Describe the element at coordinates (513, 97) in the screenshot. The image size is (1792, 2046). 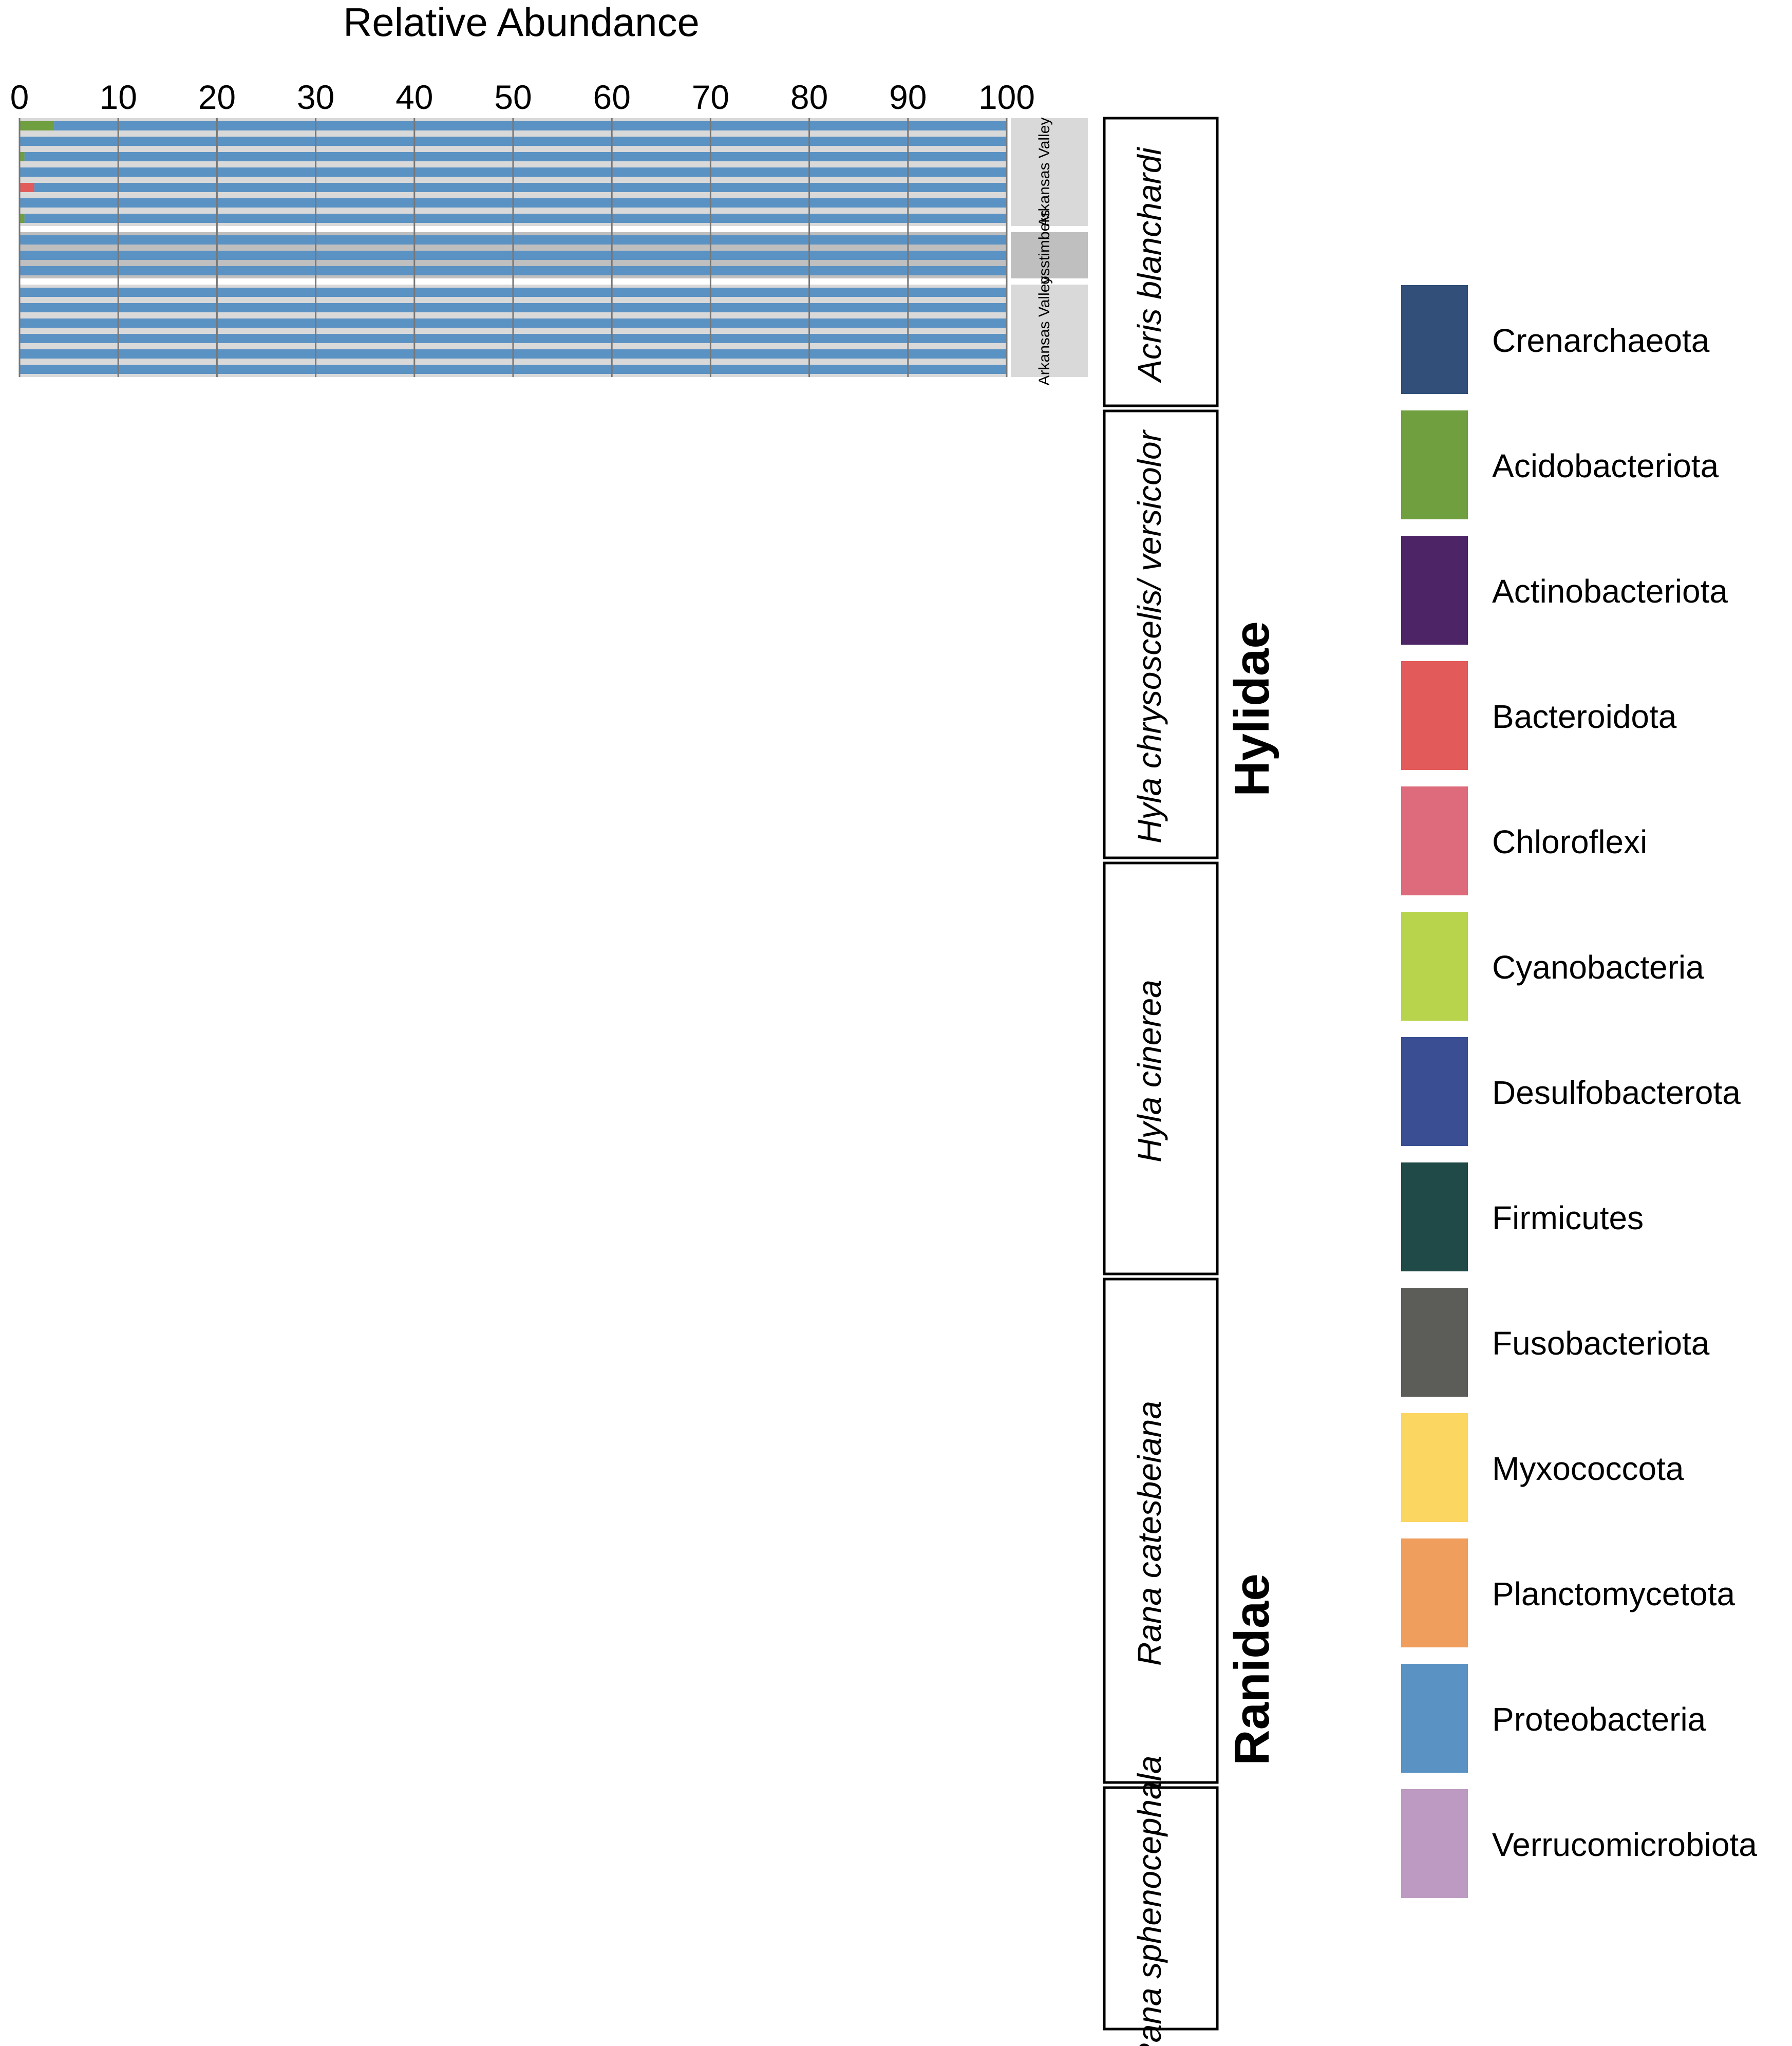
I see `x-tick-label: 50` at that location.